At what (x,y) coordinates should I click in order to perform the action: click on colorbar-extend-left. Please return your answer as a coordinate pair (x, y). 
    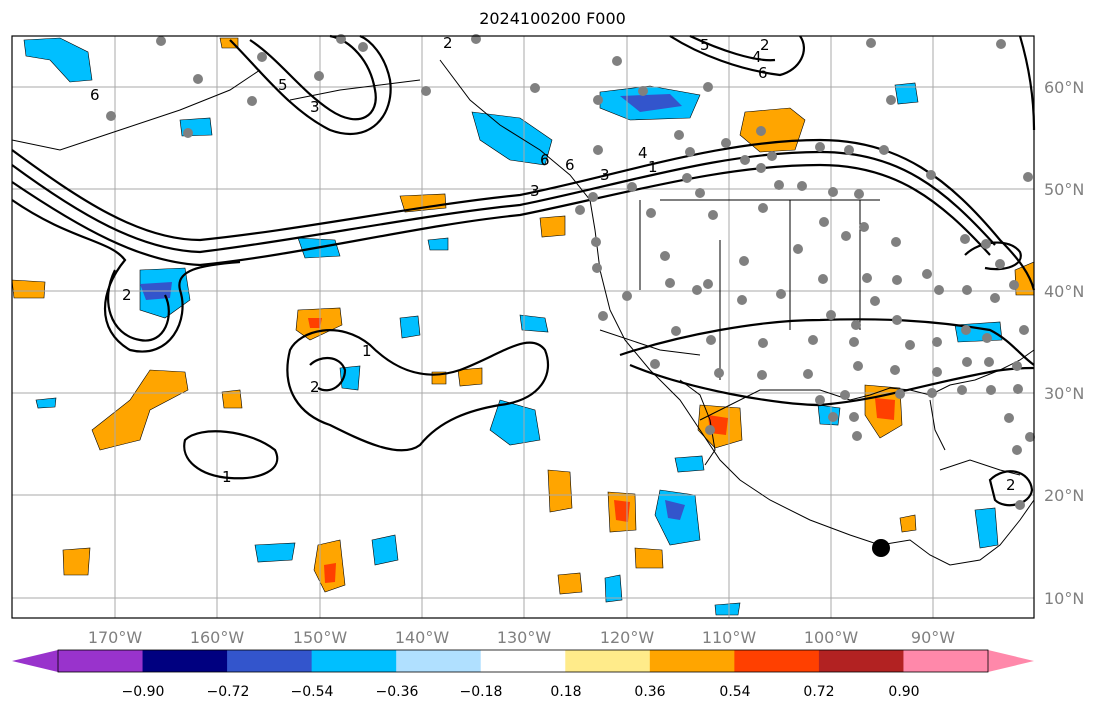
    Looking at the image, I should click on (35, 661).